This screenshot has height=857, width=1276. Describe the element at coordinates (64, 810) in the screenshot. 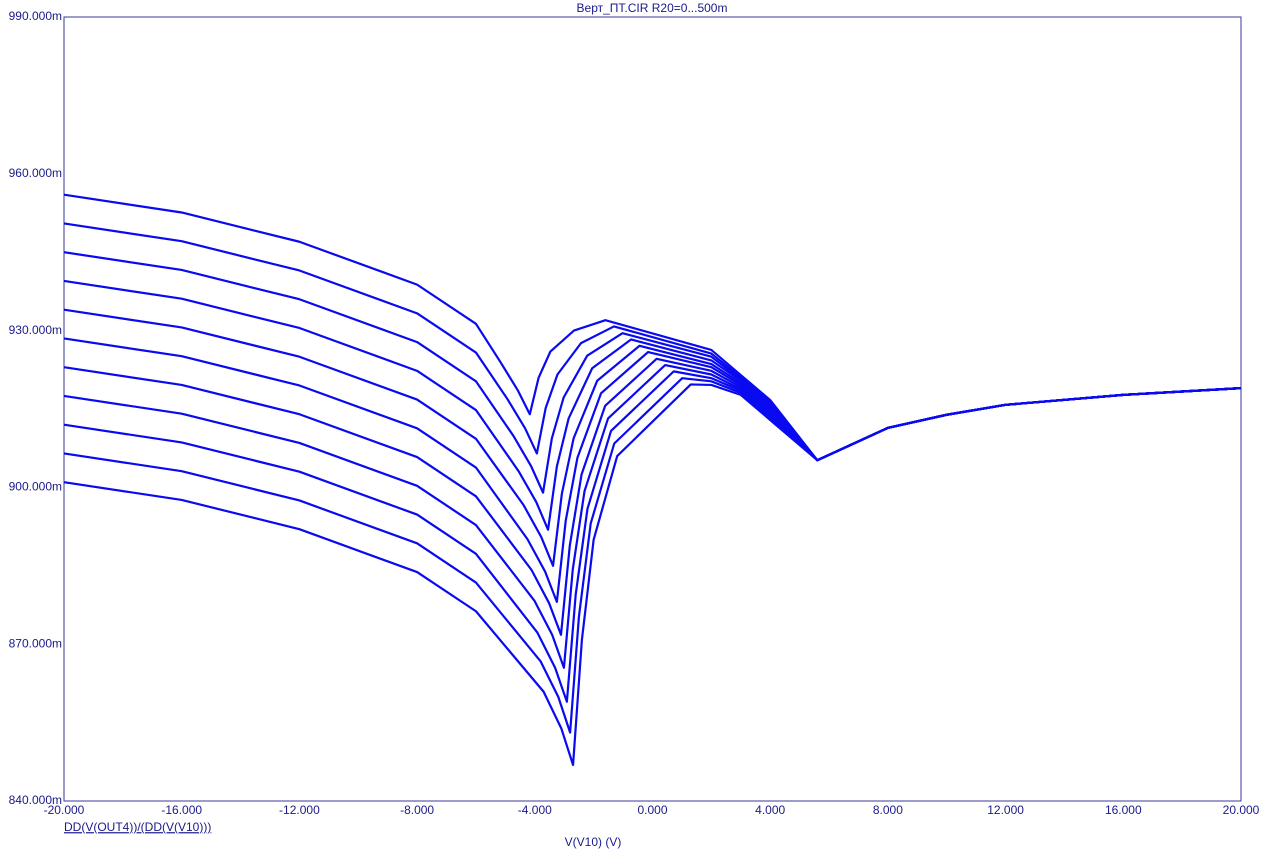

I see `x-tick-label: -20.000` at that location.